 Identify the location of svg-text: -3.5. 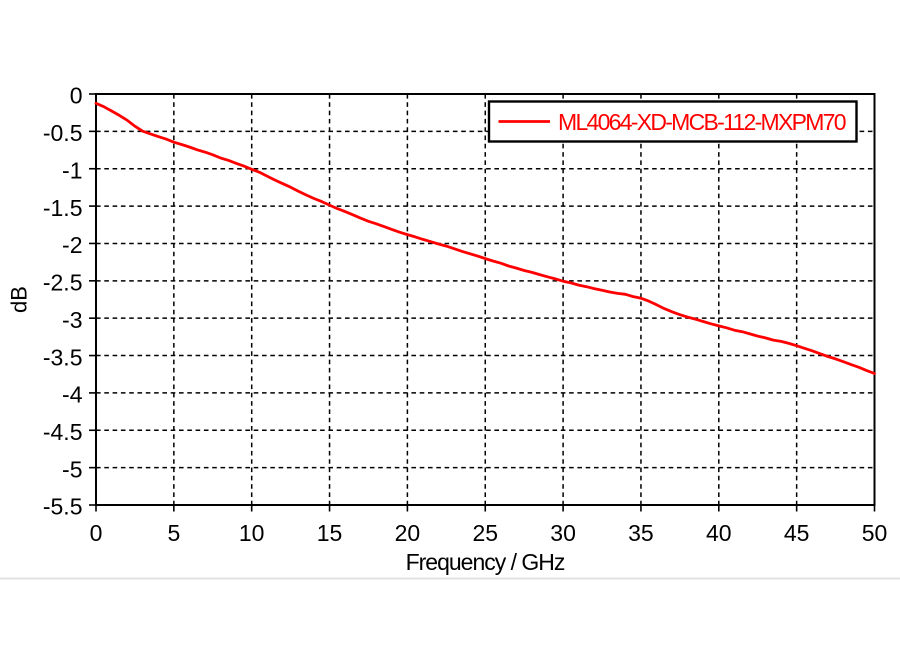
(63, 357).